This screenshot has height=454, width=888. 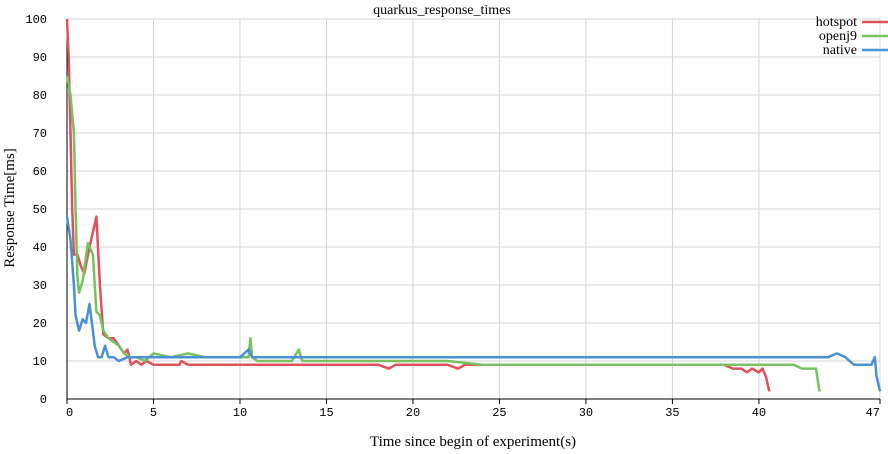 What do you see at coordinates (40, 134) in the screenshot?
I see `y-tick-label: 70` at bounding box center [40, 134].